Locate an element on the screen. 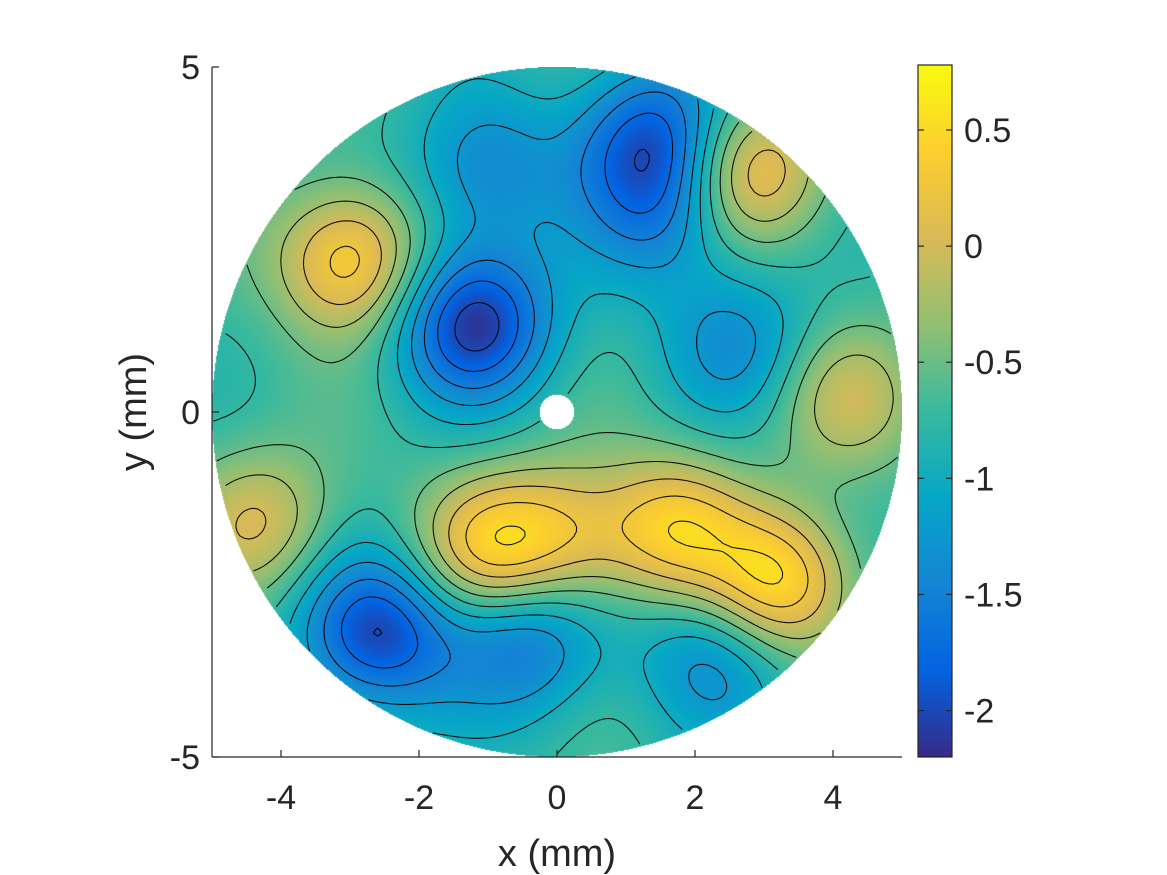 Image resolution: width=1167 pixels, height=875 pixels. x-tick-label: 2 is located at coordinates (695, 798).